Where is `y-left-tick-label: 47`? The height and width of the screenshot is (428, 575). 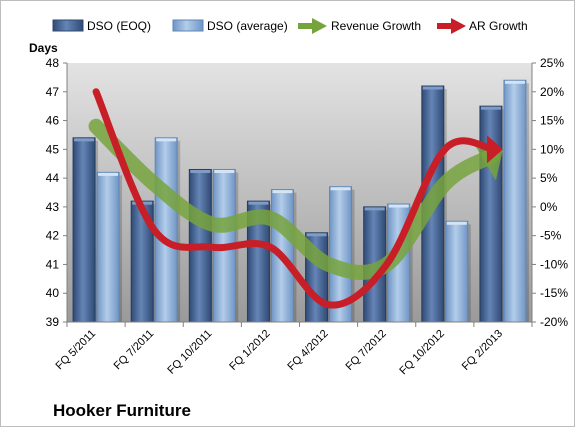
y-left-tick-label: 47 is located at coordinates (53, 92).